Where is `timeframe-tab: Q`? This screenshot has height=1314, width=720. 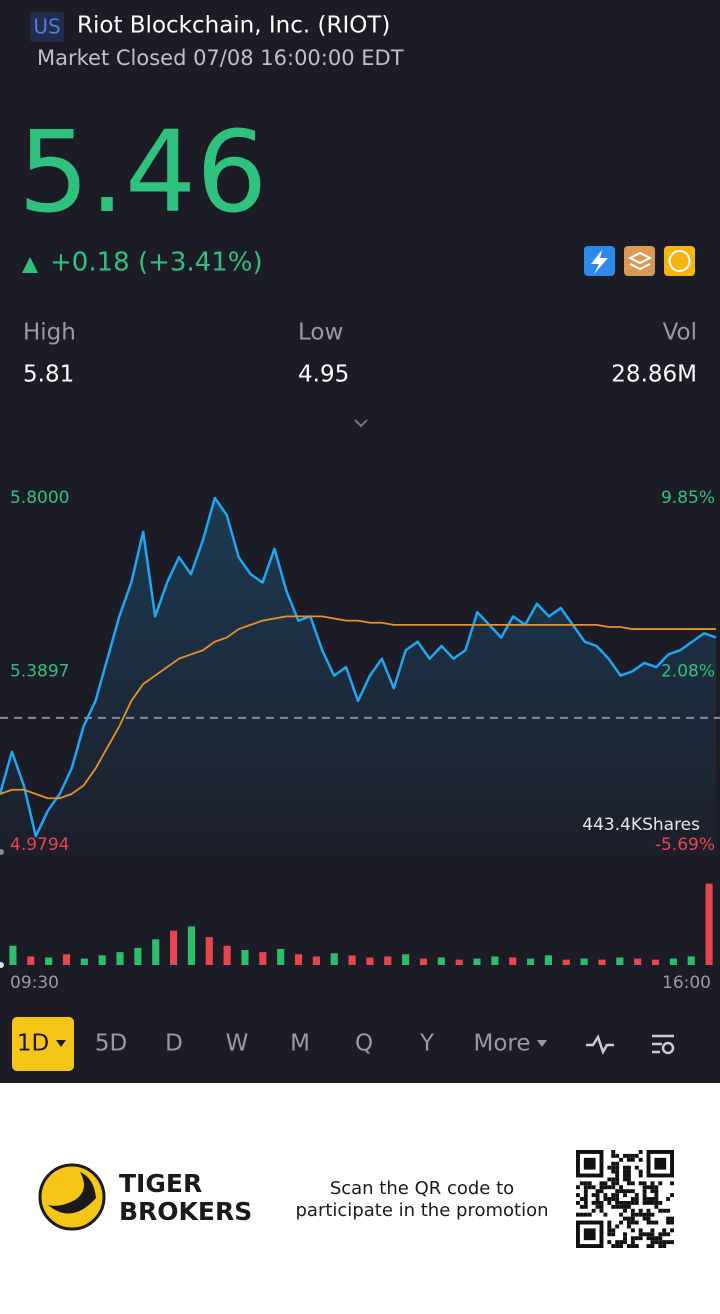
timeframe-tab: Q is located at coordinates (364, 1044).